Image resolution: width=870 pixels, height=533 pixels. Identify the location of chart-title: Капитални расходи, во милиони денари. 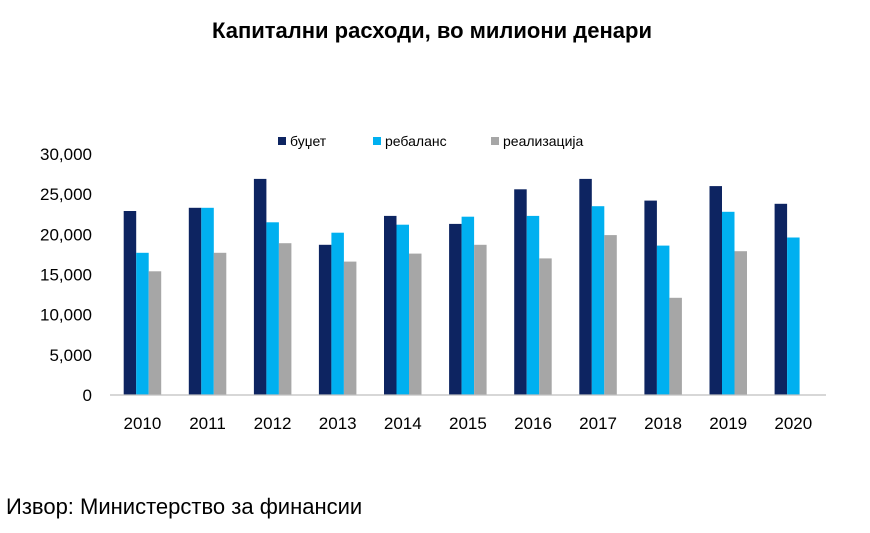
(432, 30).